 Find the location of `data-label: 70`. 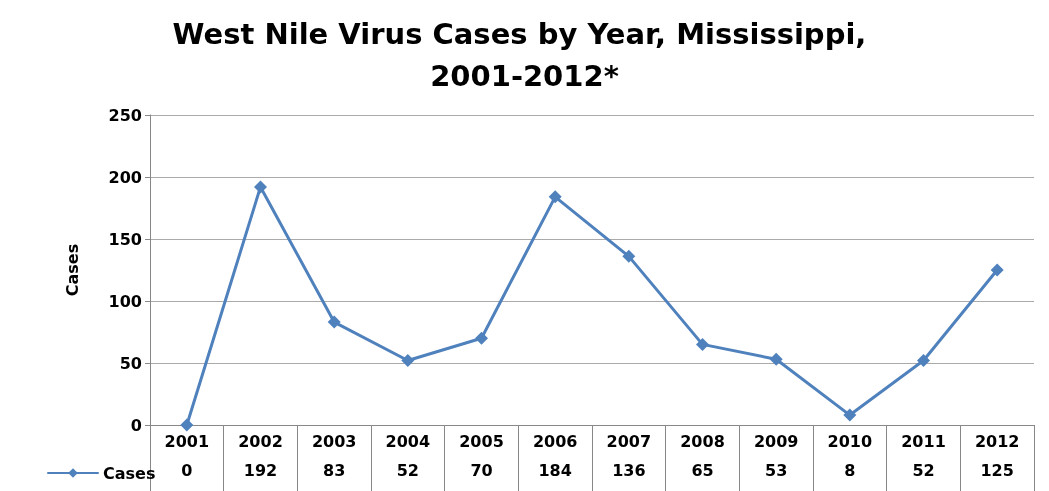

data-label: 70 is located at coordinates (481, 470).